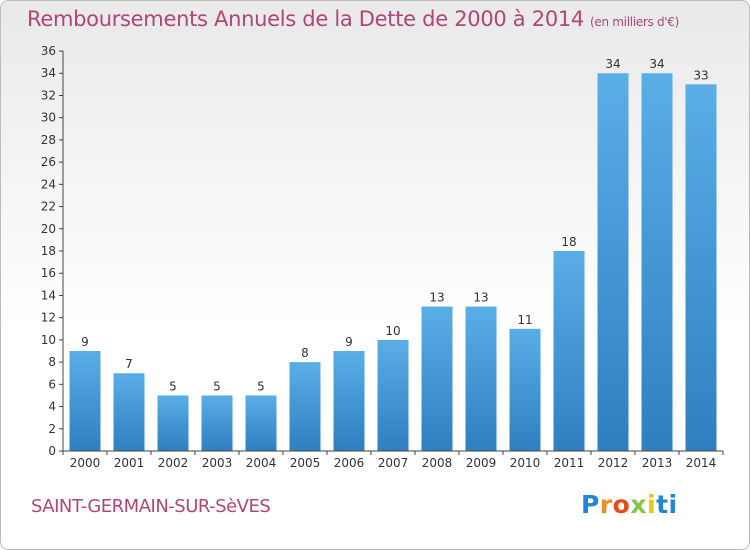  Describe the element at coordinates (524, 320) in the screenshot. I see `bar-value-label: 11` at that location.